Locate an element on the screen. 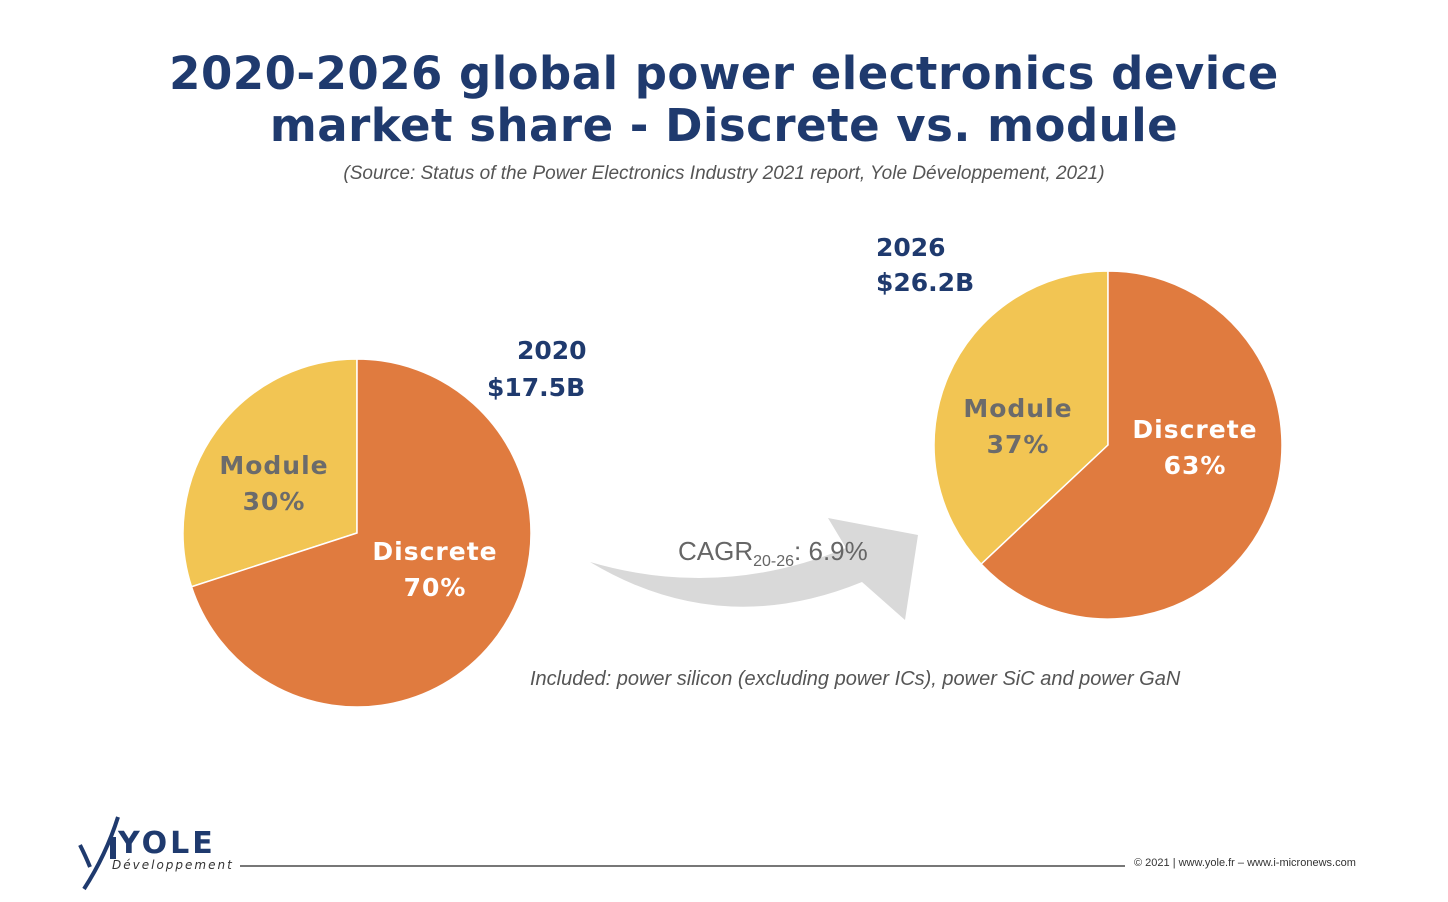 The width and height of the screenshot is (1448, 902). cagr-label: CAGR20-26: 6.9% is located at coordinates (773, 553).